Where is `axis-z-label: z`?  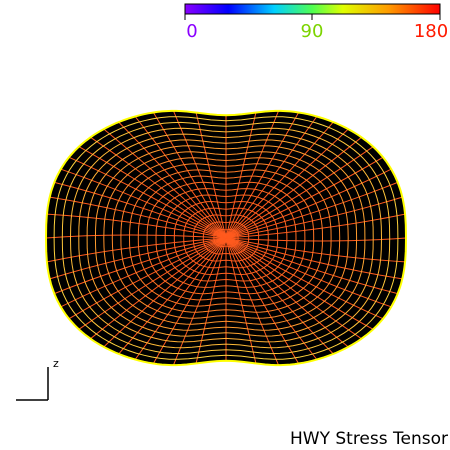
axis-z-label: z is located at coordinates (56, 363).